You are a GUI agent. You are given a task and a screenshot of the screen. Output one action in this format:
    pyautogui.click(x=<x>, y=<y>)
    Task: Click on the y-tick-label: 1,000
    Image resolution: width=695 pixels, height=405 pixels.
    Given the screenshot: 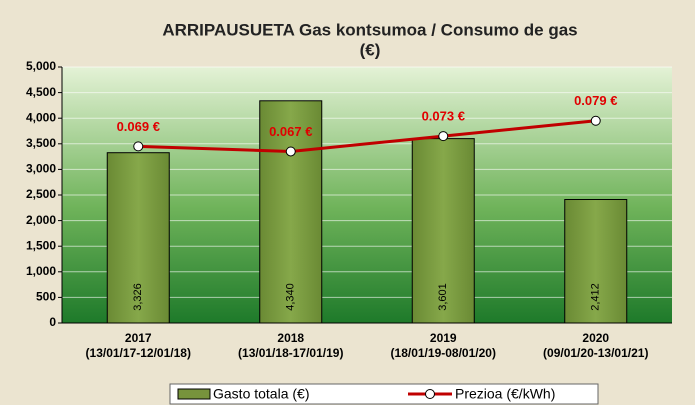 What is the action you would take?
    pyautogui.click(x=41, y=271)
    